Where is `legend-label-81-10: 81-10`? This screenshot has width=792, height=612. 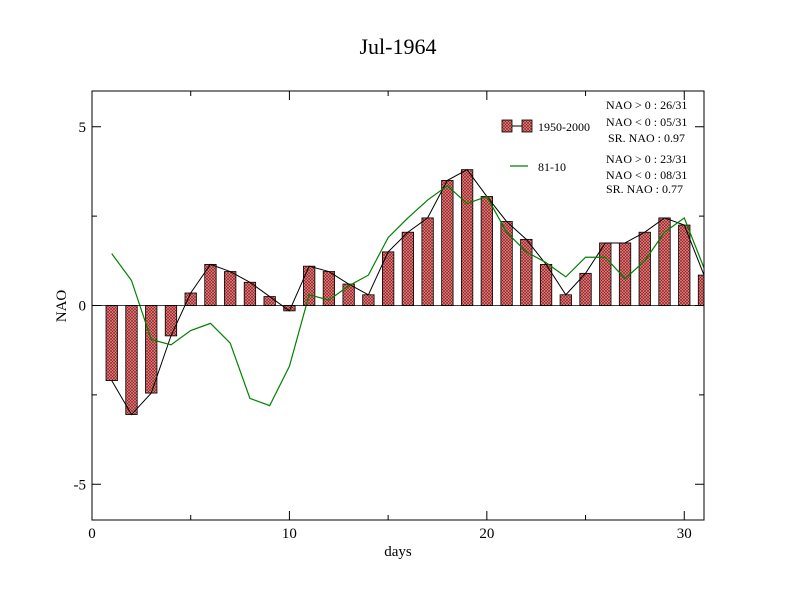
legend-label-81-10: 81-10 is located at coordinates (552, 167).